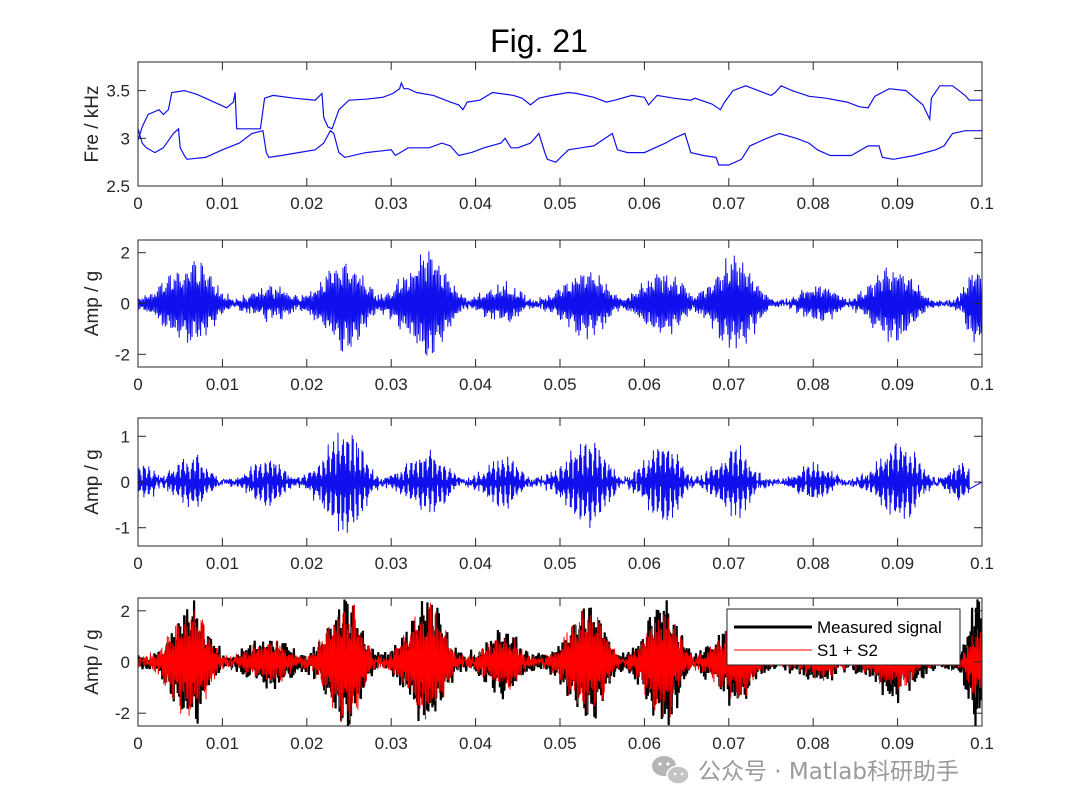 The width and height of the screenshot is (1080, 812). Describe the element at coordinates (125, 138) in the screenshot. I see `y-tick-label: 3` at that location.